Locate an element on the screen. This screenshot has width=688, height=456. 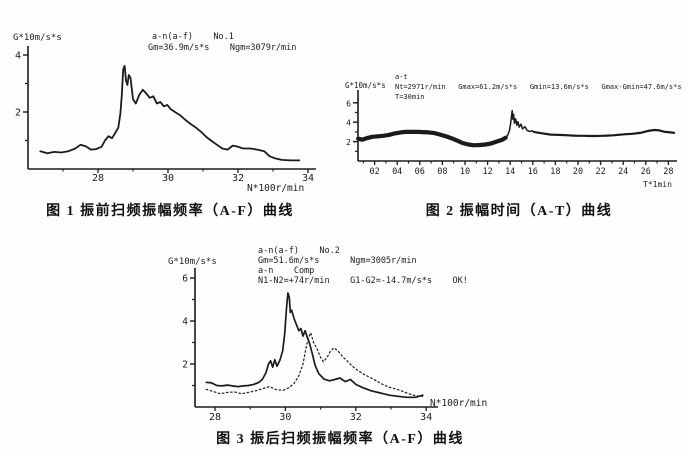
figure-1-caption: 图 1 振前扫频振幅频率（A-F）曲线 is located at coordinates (170, 211).